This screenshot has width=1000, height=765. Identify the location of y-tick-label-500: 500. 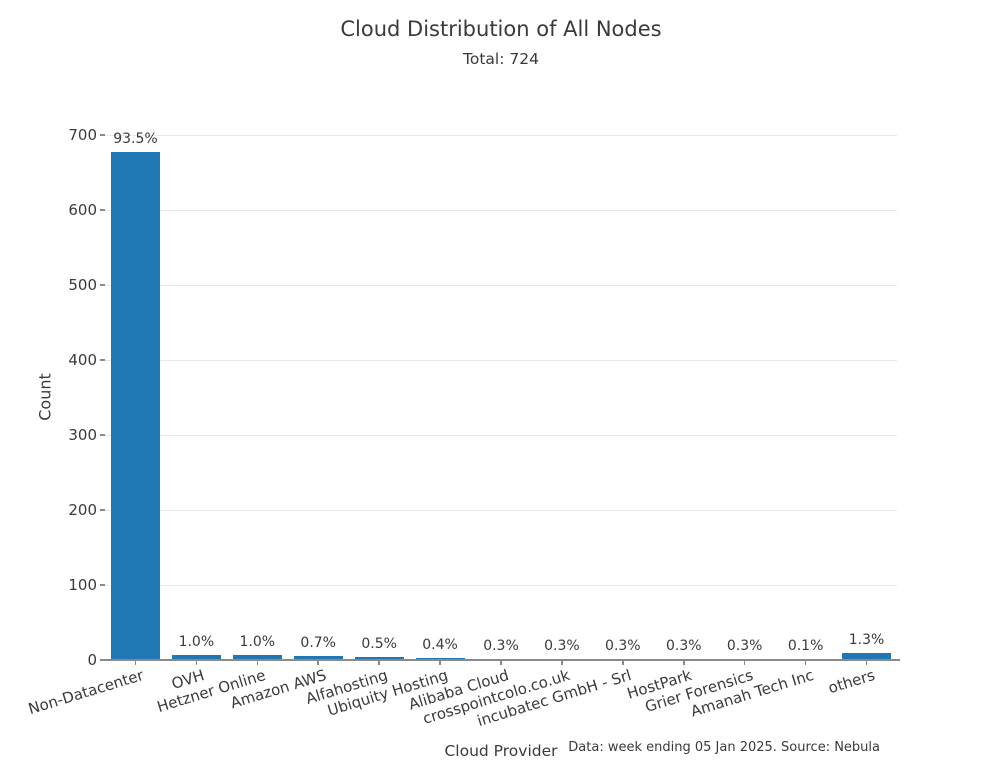
(82, 285).